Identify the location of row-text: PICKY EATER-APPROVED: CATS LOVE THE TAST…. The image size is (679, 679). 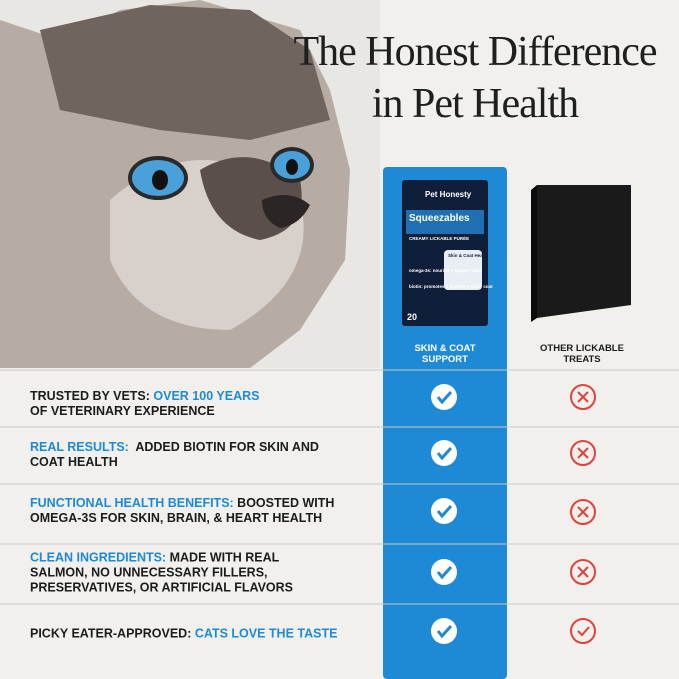
(200, 634).